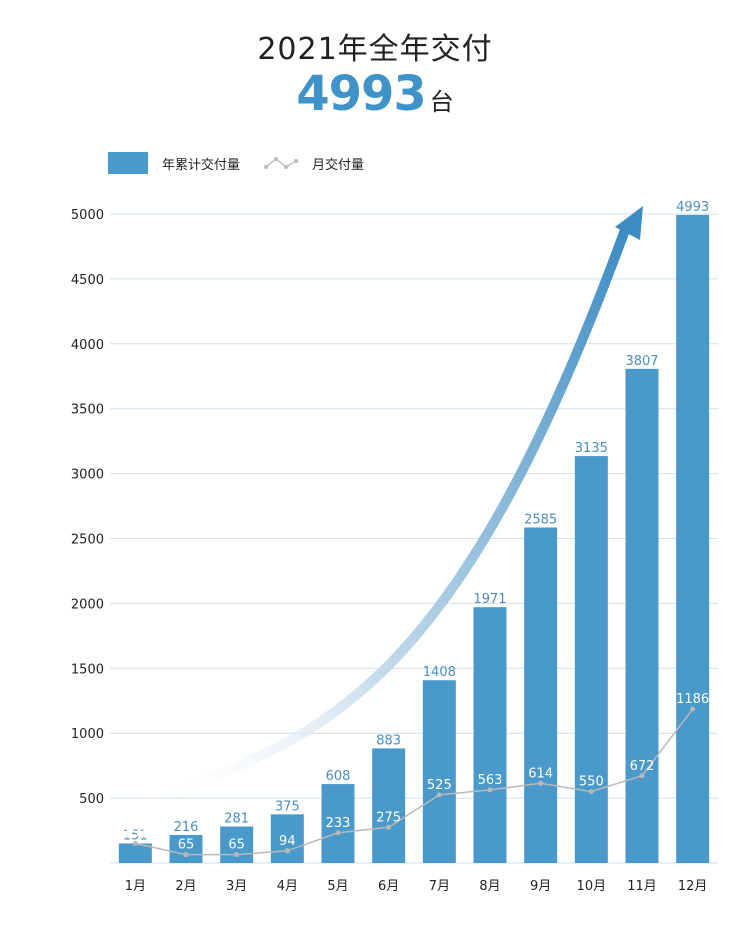 The image size is (750, 943). What do you see at coordinates (489, 599) in the screenshot?
I see `bar-value-label: 1971` at bounding box center [489, 599].